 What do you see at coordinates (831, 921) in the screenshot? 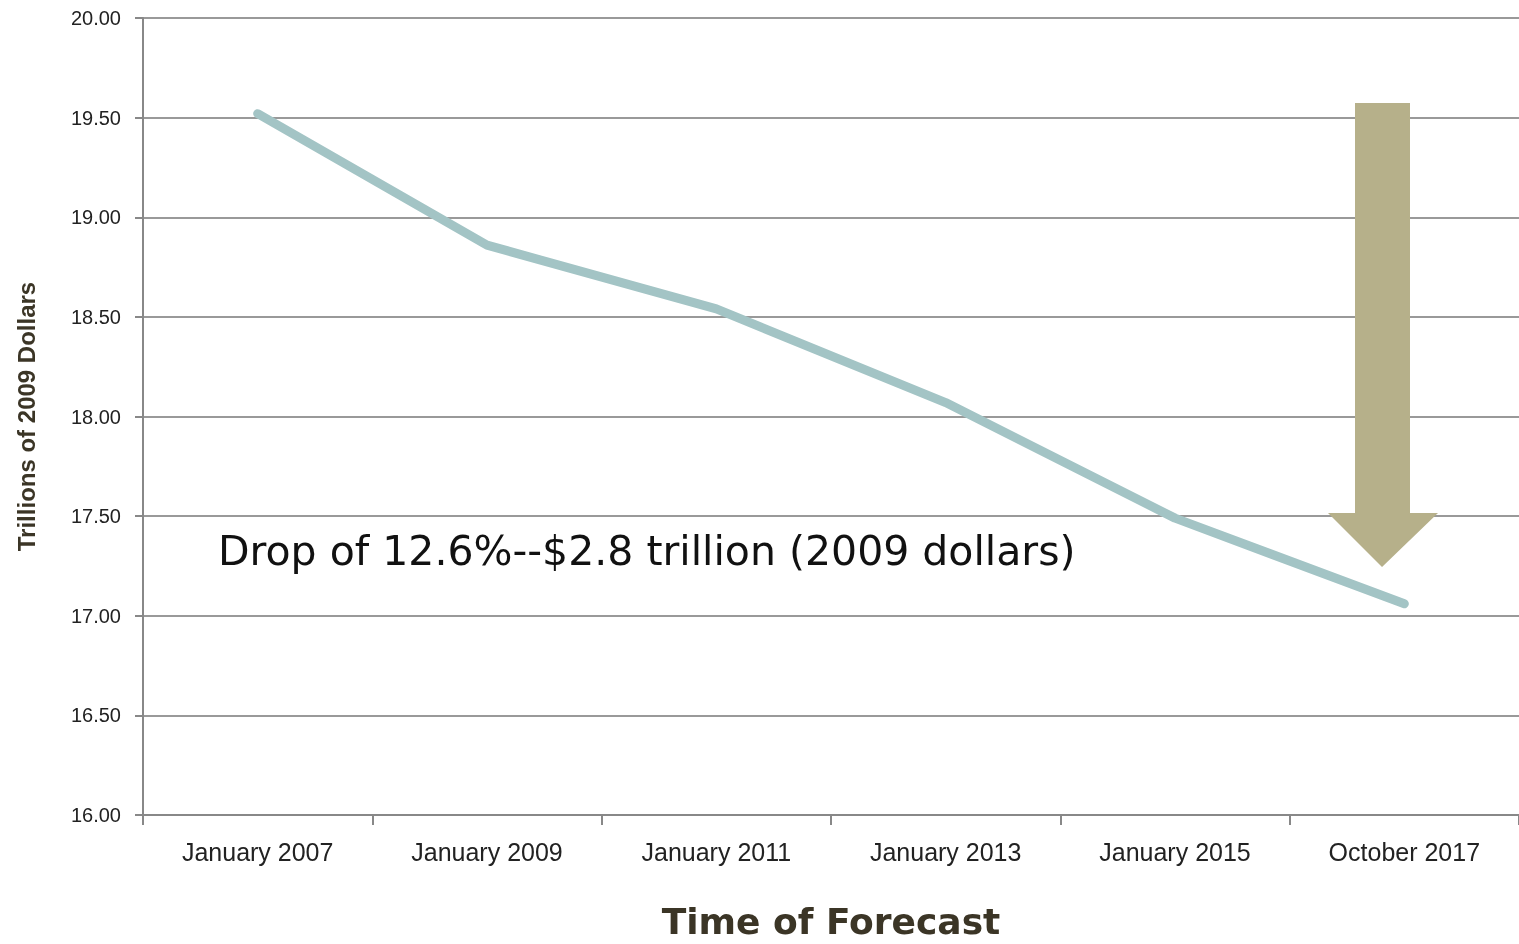
I see `x-axis-title: Time of Forecast` at bounding box center [831, 921].